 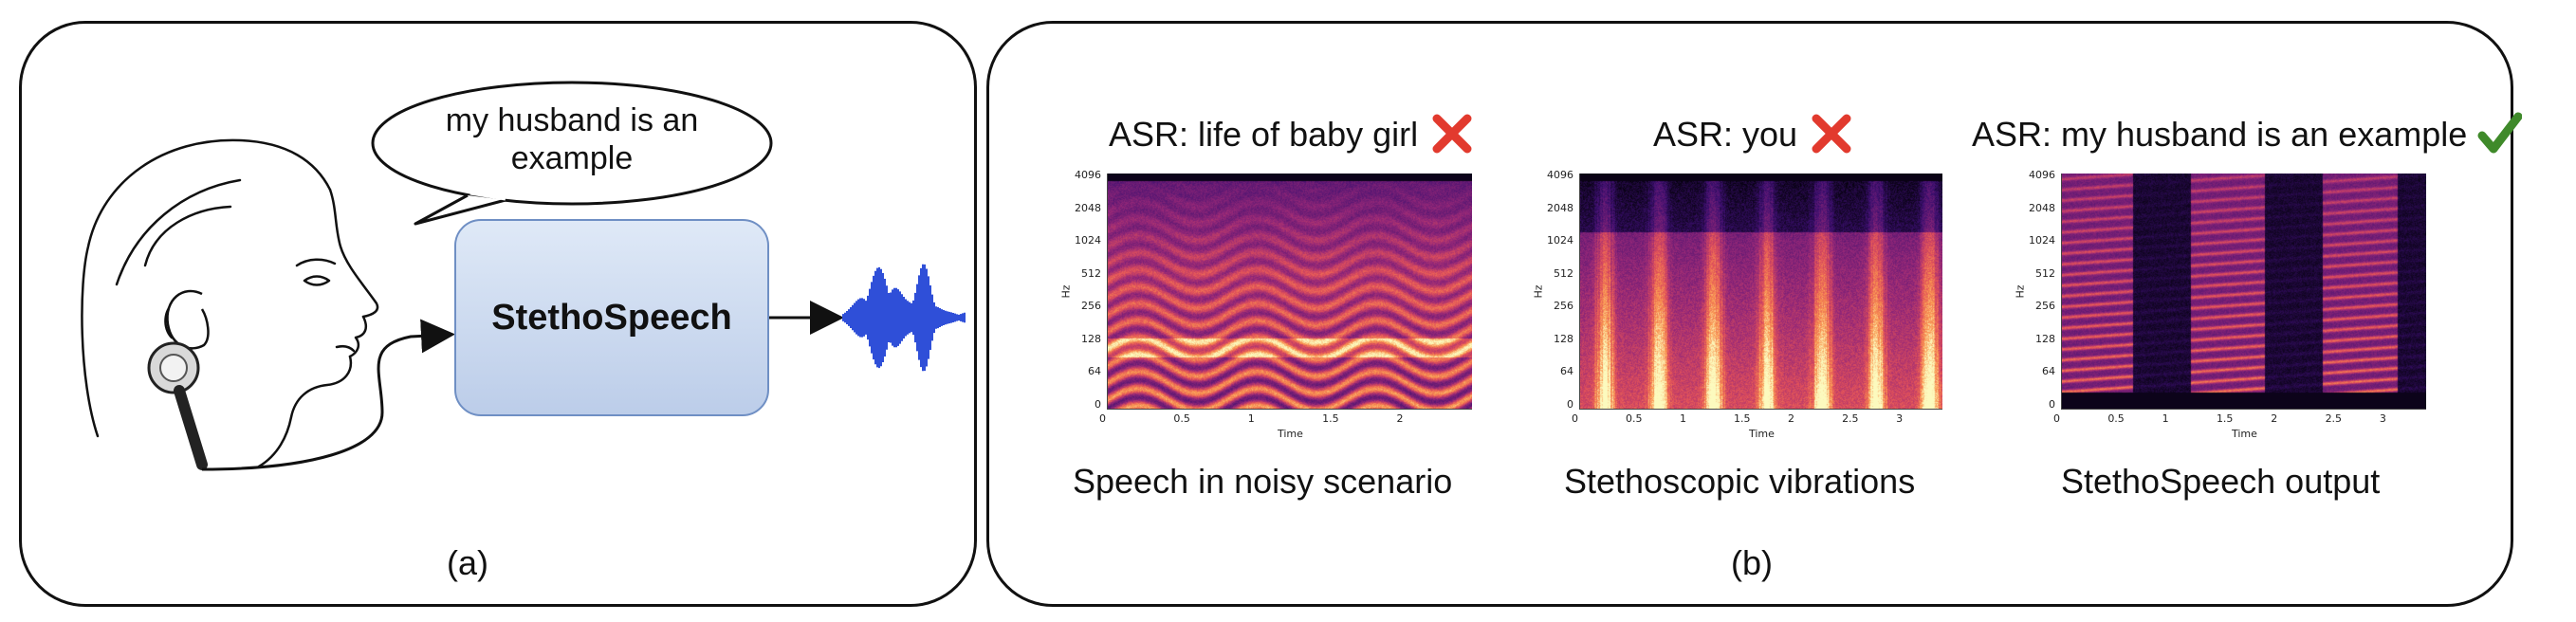 What do you see at coordinates (467, 562) in the screenshot?
I see `panel-a-label: (a)` at bounding box center [467, 562].